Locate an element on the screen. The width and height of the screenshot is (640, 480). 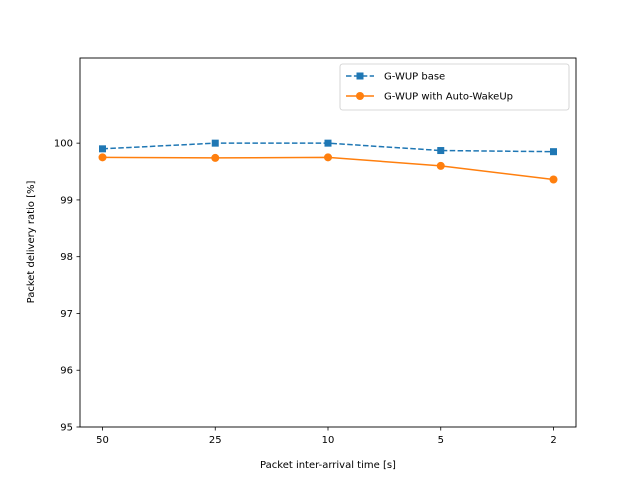
y-tick-label: 97 is located at coordinates (66, 314).